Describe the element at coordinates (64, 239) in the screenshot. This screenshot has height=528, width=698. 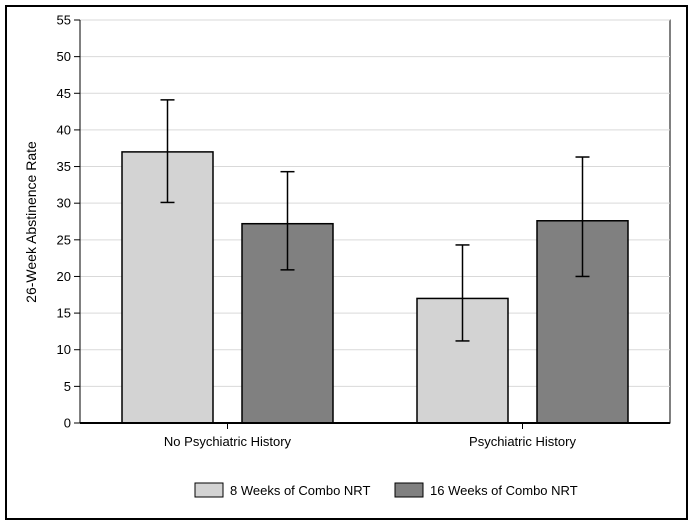
I see `y-tick-label: 25` at that location.